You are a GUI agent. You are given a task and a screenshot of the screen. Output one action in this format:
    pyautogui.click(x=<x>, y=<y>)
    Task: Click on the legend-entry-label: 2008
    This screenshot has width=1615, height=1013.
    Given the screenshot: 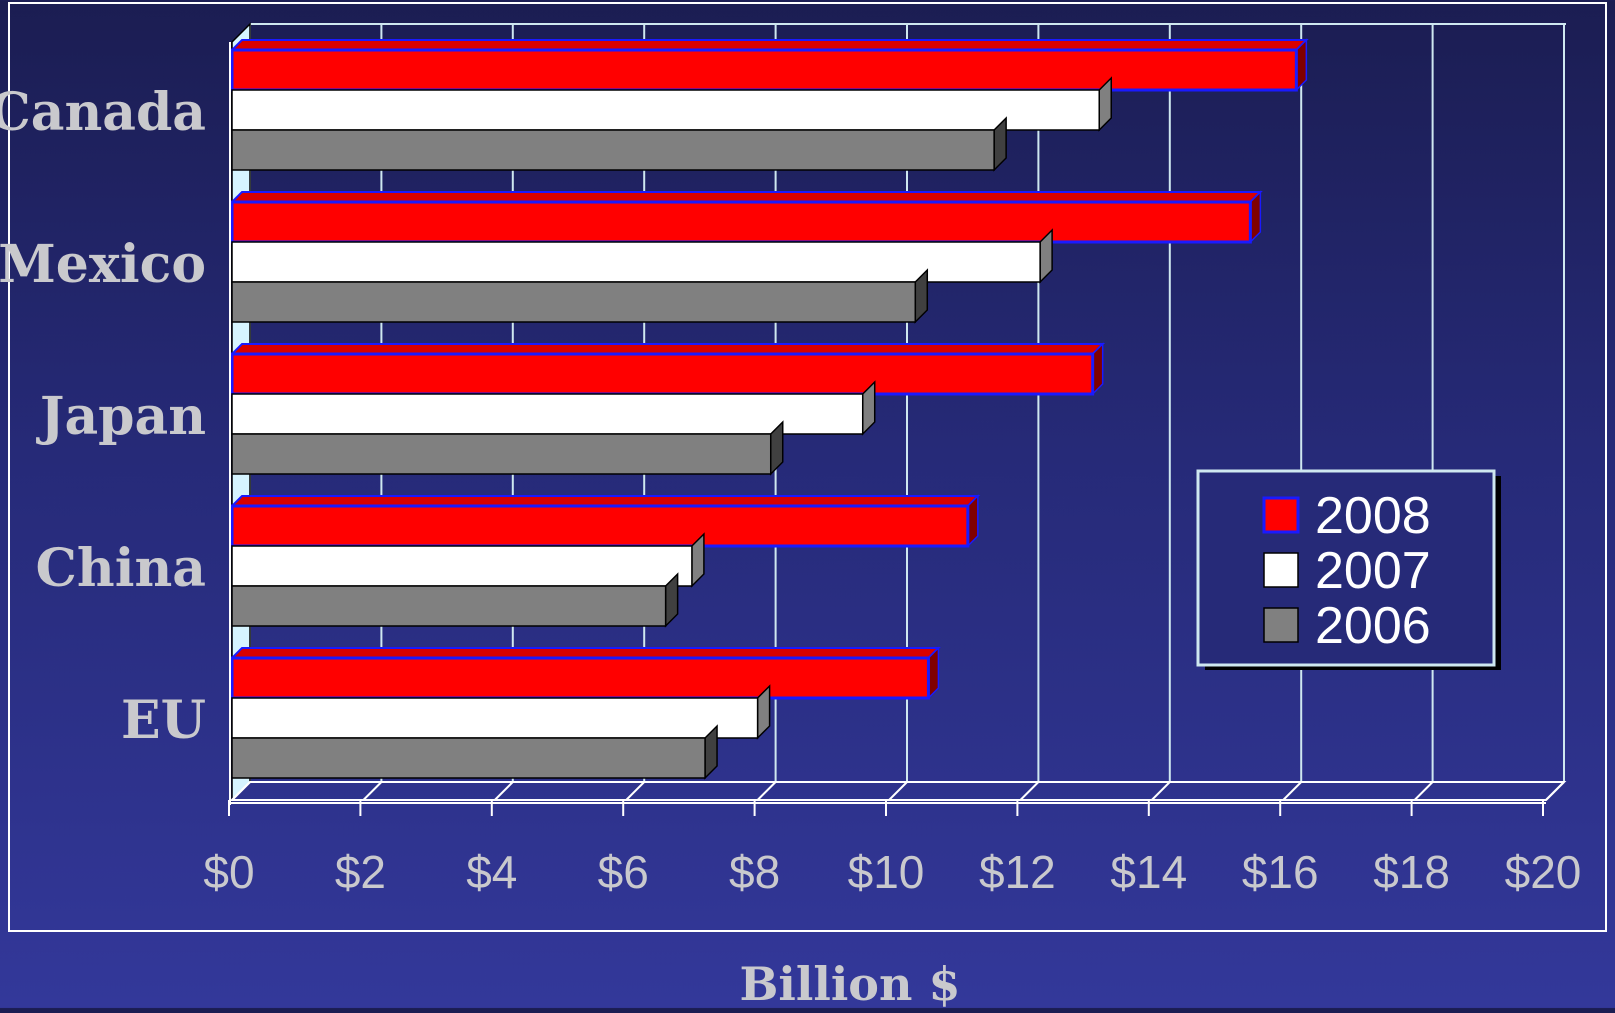 What is the action you would take?
    pyautogui.click(x=1373, y=516)
    